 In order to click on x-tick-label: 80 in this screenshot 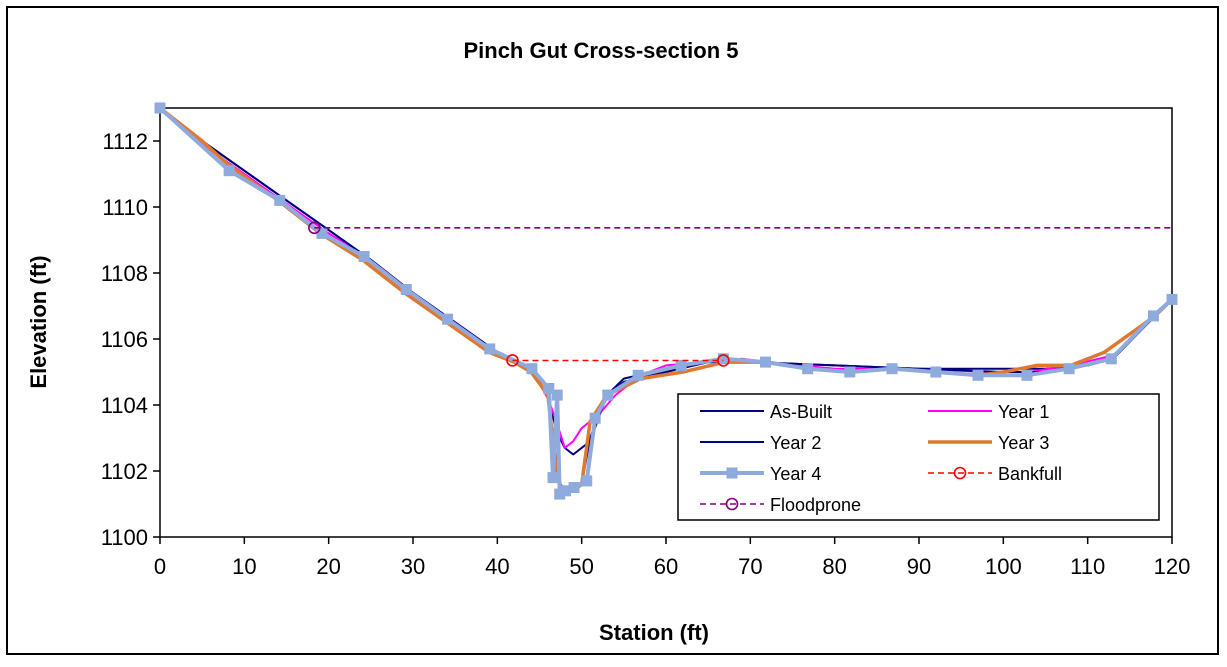, I will do `click(834, 566)`.